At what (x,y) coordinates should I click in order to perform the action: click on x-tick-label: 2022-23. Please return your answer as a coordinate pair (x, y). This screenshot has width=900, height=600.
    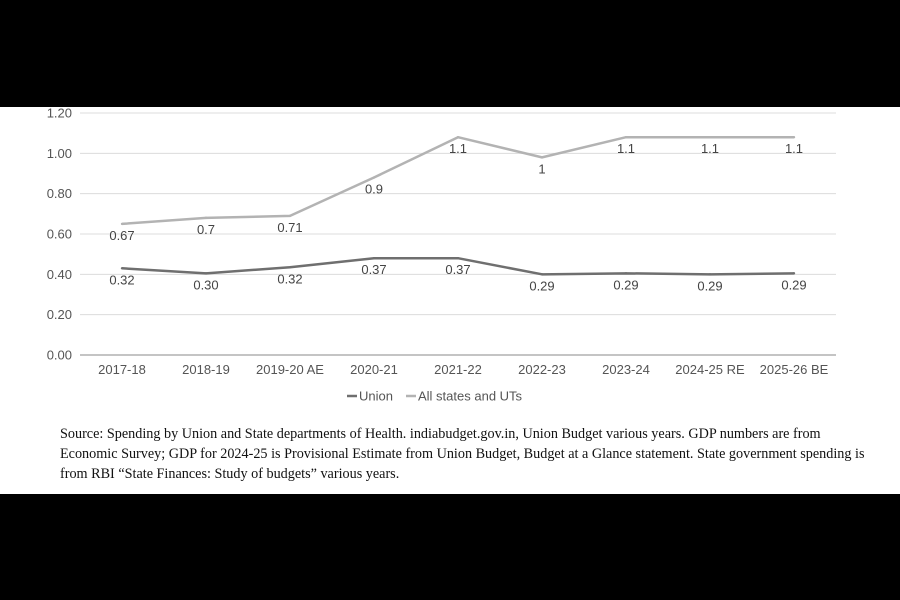
    Looking at the image, I should click on (542, 369).